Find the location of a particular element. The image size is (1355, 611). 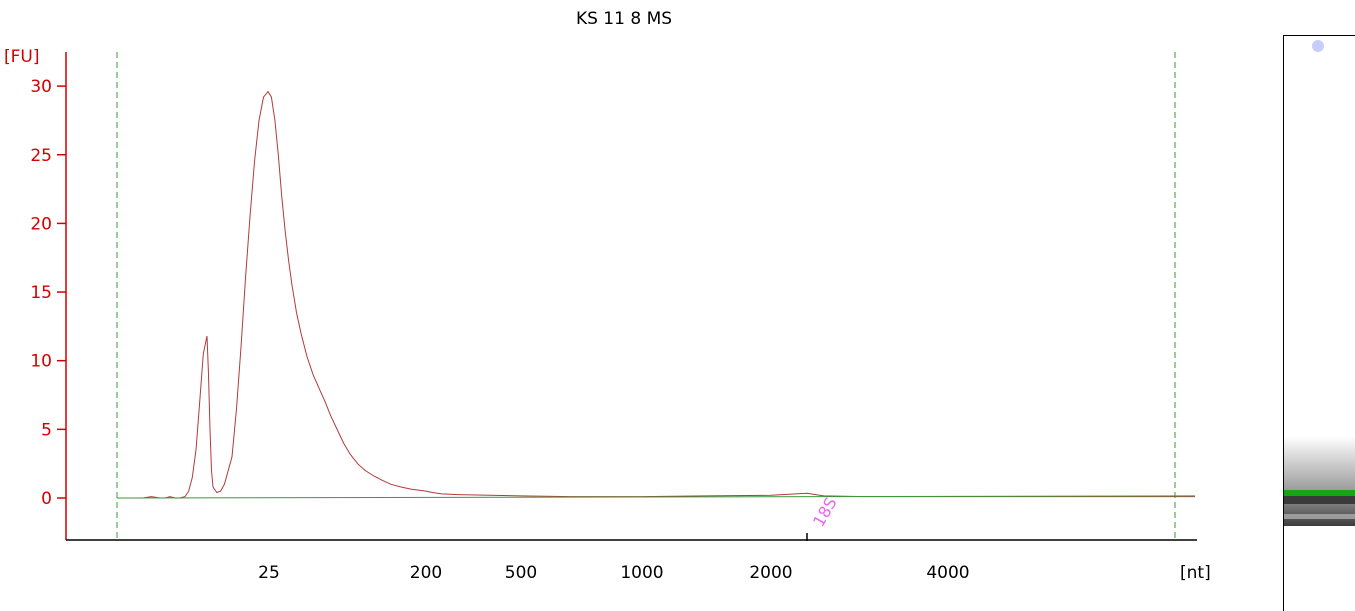

y-tick-label: 25 is located at coordinates (41, 156).